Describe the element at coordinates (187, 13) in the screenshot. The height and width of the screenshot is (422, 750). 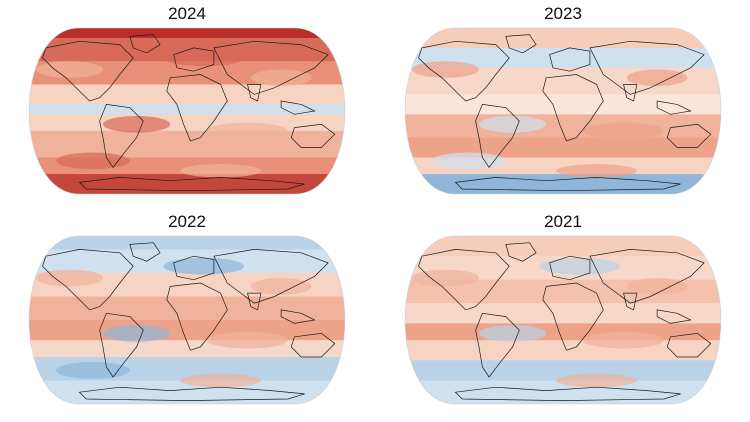
I see `panel-title: 2024` at that location.